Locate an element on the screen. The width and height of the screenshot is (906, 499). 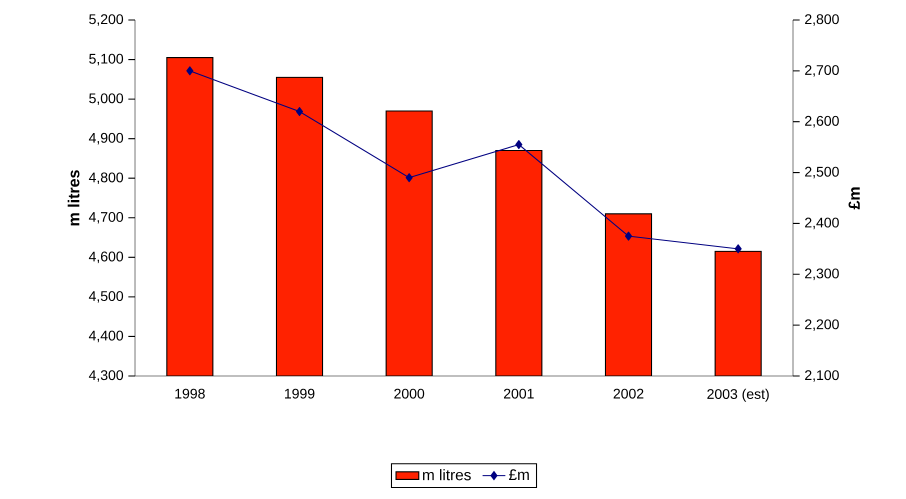
y-tick-label: 4,400 is located at coordinates (106, 336).